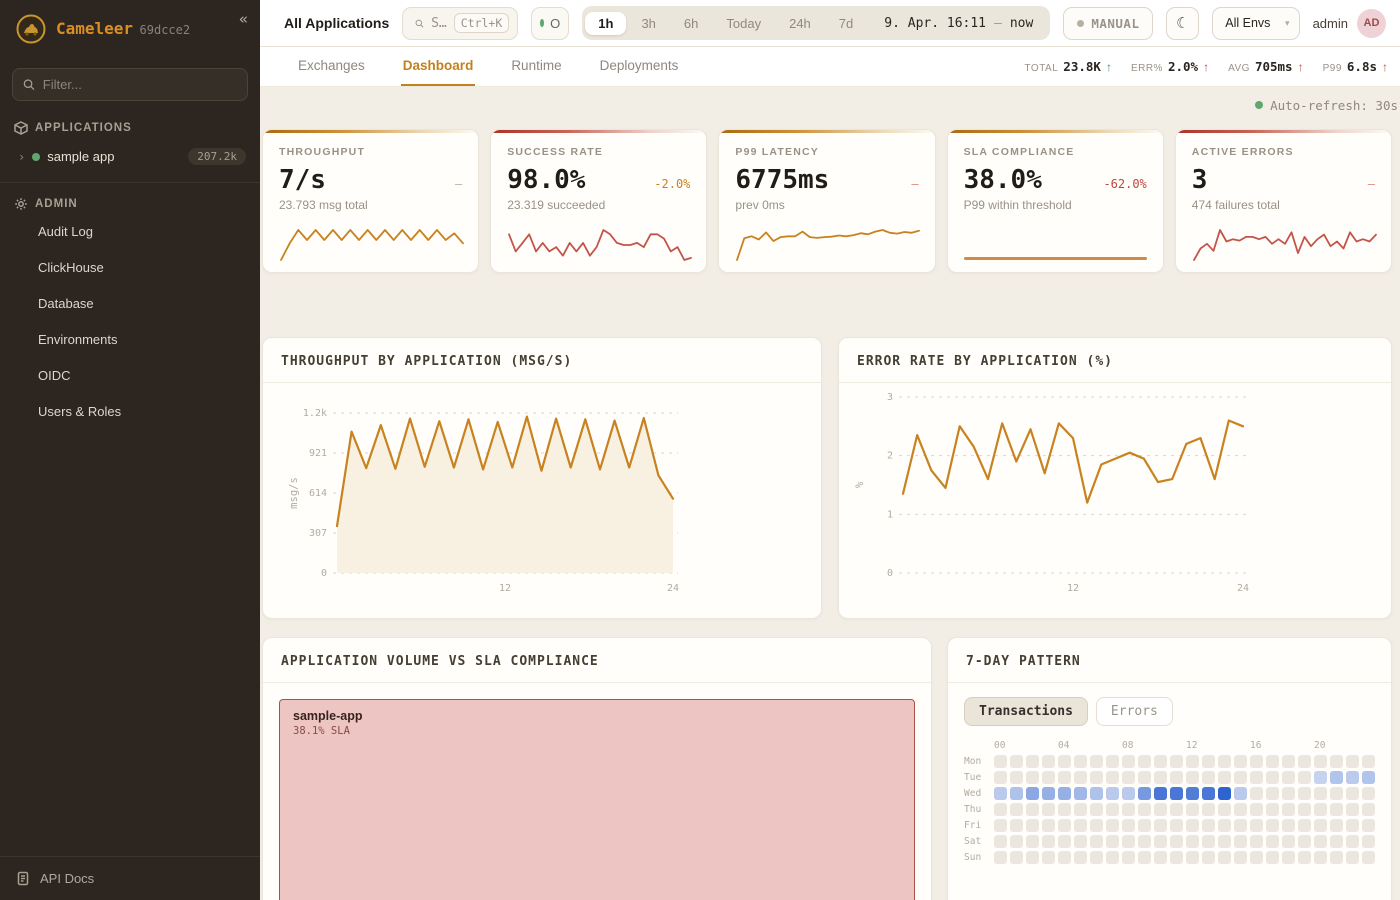  What do you see at coordinates (130, 156) in the screenshot?
I see `sidebar-item-sample-app: › sample app 207.2k` at bounding box center [130, 156].